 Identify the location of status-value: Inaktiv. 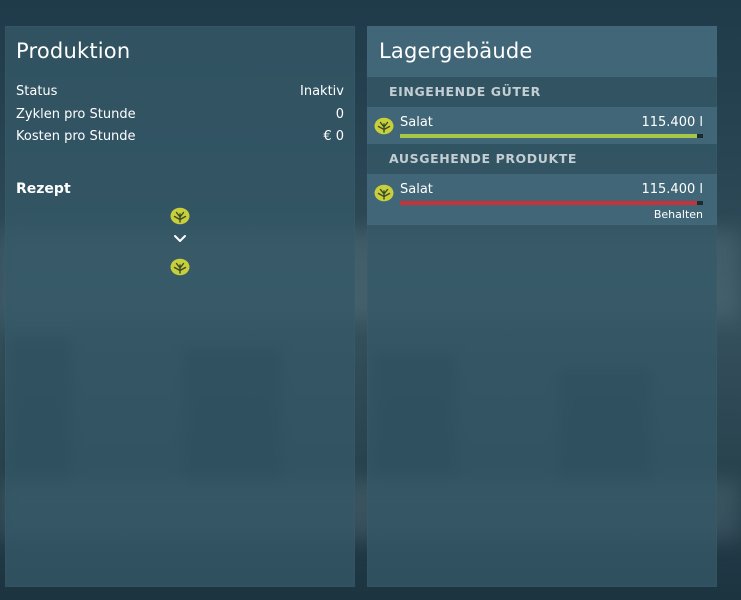
(322, 91).